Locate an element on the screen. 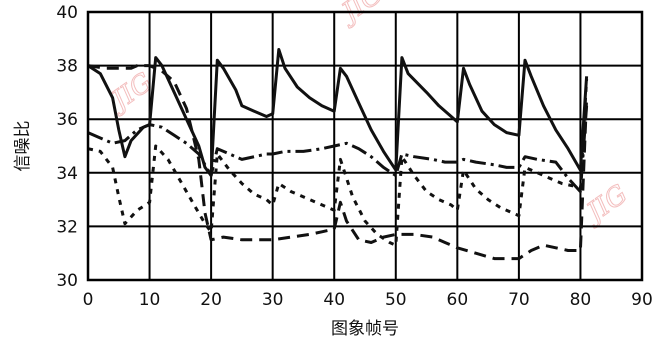  x-tick-label: 90 is located at coordinates (642, 300).